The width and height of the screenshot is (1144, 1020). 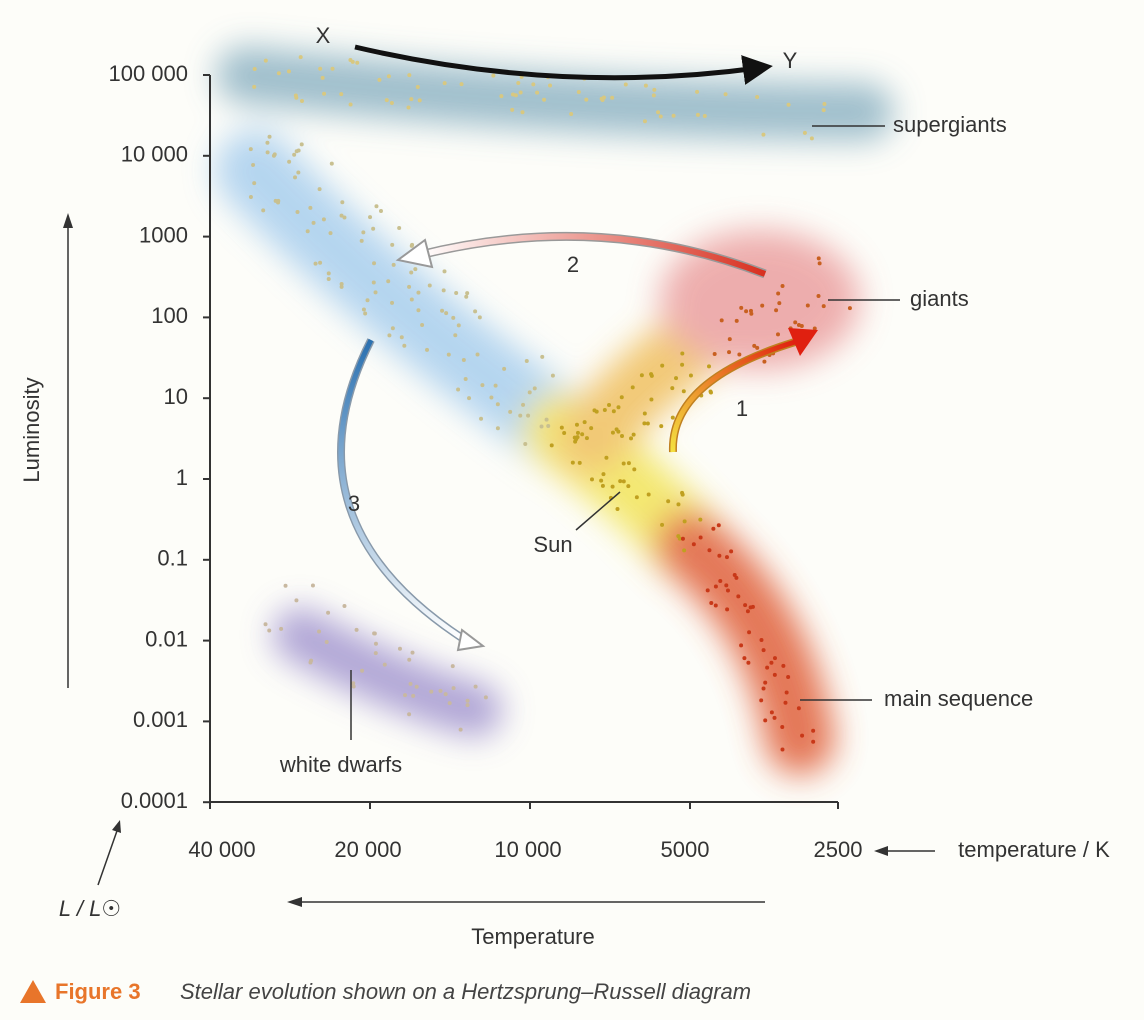 What do you see at coordinates (563, 64) in the screenshot?
I see `arrow-xy` at bounding box center [563, 64].